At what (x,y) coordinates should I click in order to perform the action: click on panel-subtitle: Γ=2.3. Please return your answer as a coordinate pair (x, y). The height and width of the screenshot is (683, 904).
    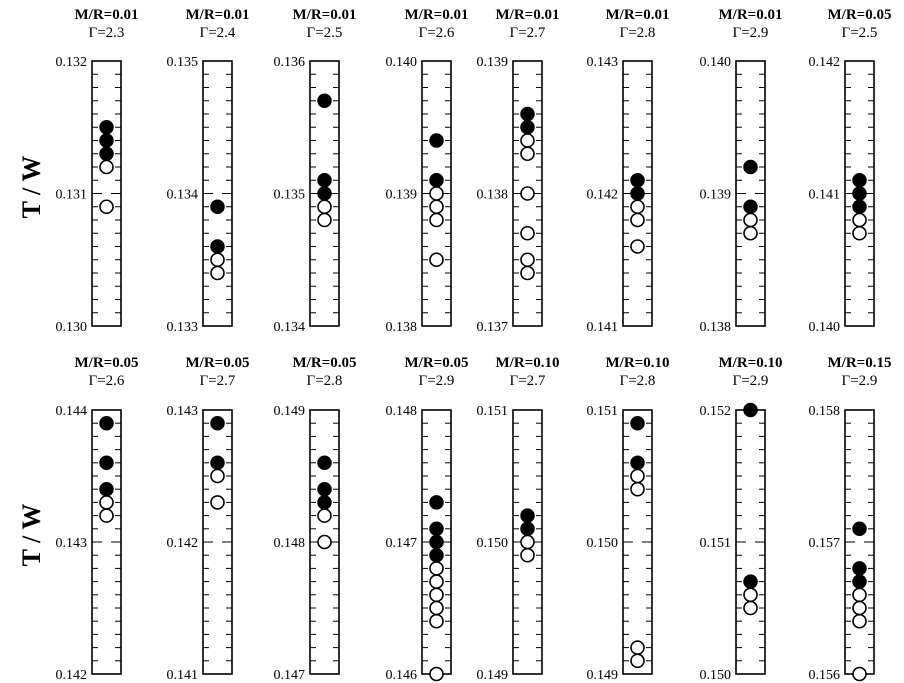
    Looking at the image, I should click on (107, 33).